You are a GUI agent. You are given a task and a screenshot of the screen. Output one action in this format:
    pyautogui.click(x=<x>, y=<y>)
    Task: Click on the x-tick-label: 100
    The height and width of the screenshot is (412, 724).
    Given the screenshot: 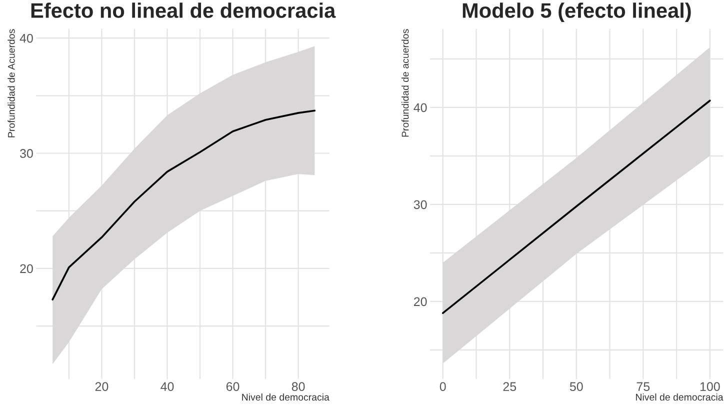 What is the action you would take?
    pyautogui.click(x=710, y=386)
    